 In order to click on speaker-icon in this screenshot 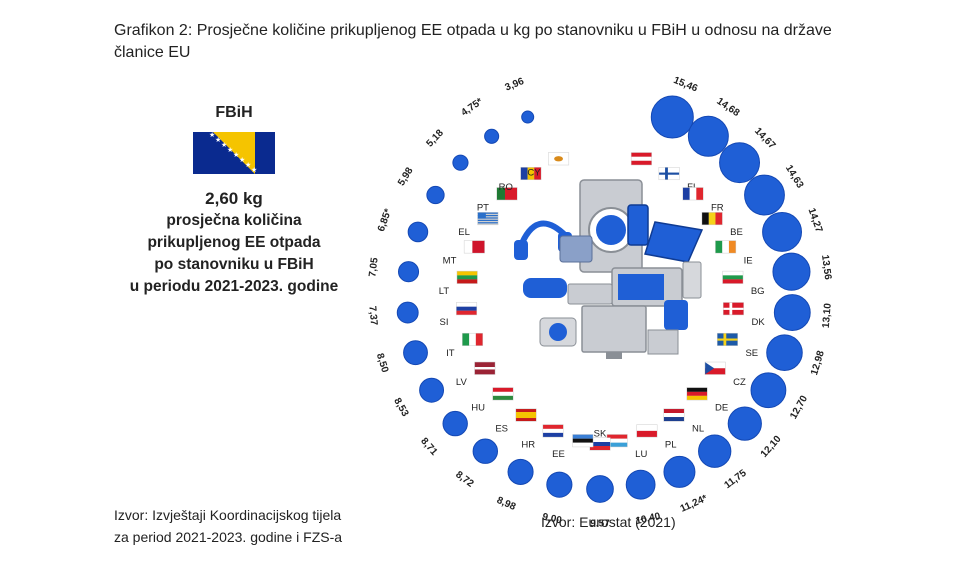, I will do `click(576, 249)`.